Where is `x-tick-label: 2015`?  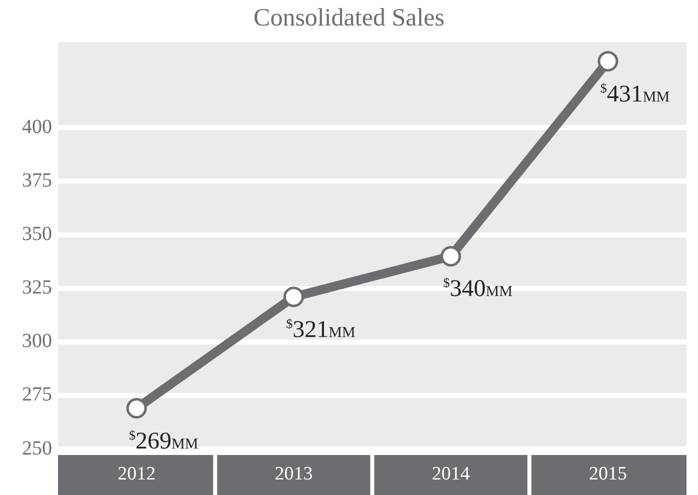
x-tick-label: 2015 is located at coordinates (607, 473).